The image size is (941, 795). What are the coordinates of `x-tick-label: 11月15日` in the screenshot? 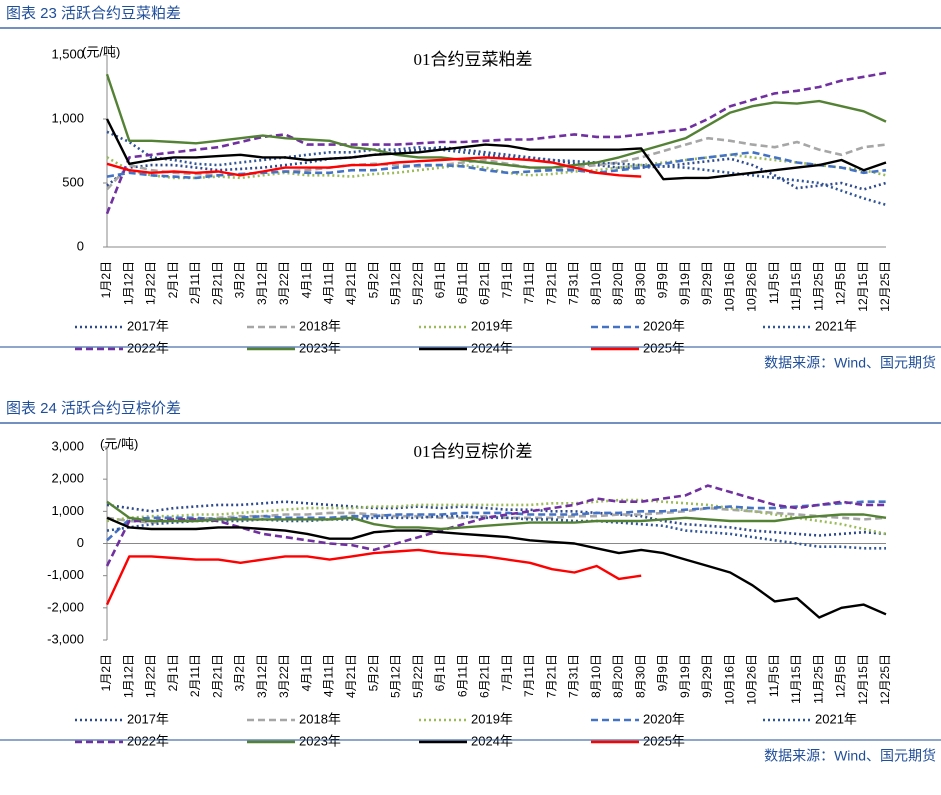 It's located at (796, 286).